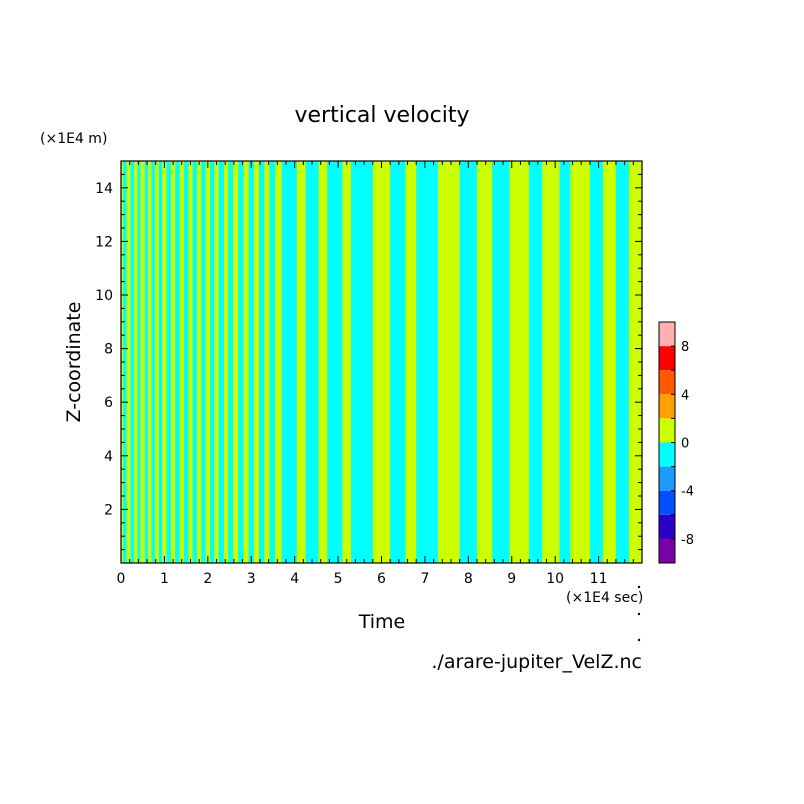 This screenshot has width=804, height=804. I want to click on chart-title: vertical velocity, so click(381, 115).